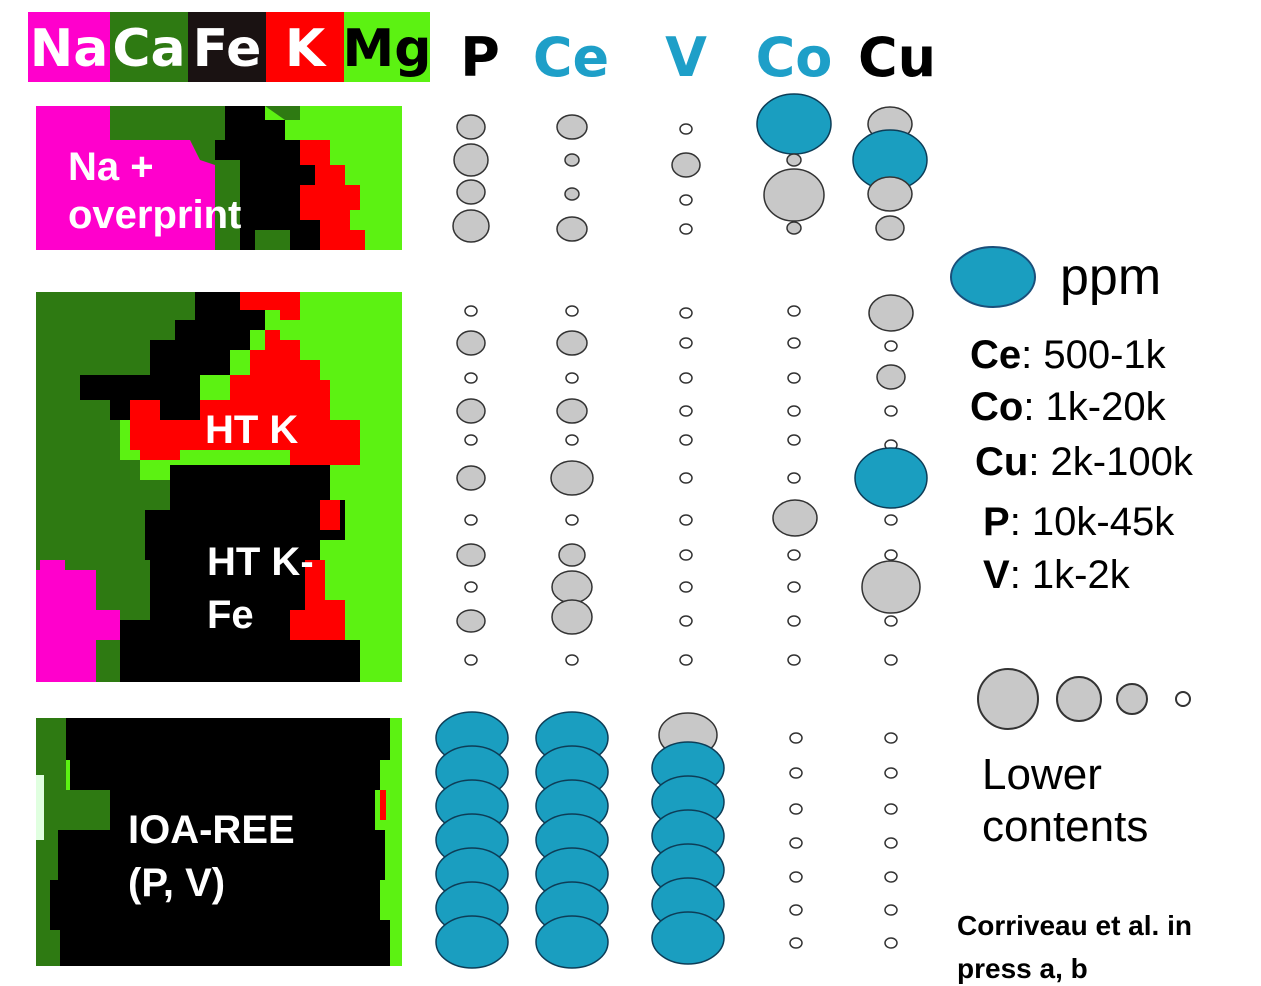 This screenshot has height=986, width=1261. Describe the element at coordinates (1183, 699) in the screenshot. I see `legend-bubble-s` at that location.